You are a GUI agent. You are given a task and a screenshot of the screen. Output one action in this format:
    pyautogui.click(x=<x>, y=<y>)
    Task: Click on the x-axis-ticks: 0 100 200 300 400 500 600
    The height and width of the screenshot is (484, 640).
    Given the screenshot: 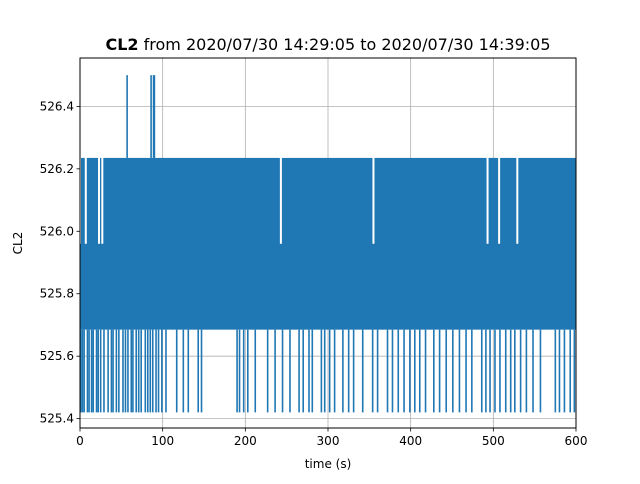 What is the action you would take?
    pyautogui.click(x=331, y=438)
    